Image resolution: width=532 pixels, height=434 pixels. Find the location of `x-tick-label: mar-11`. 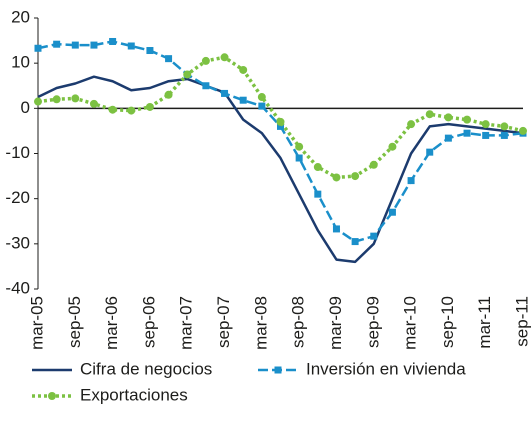

x-tick-label: mar-11 is located at coordinates (484, 322).